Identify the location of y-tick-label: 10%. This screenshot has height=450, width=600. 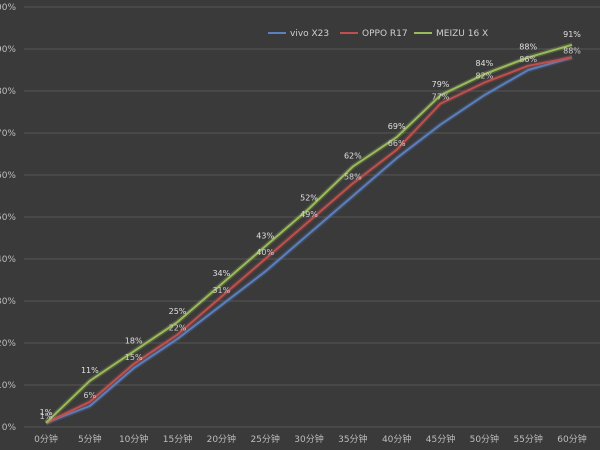
(8, 386).